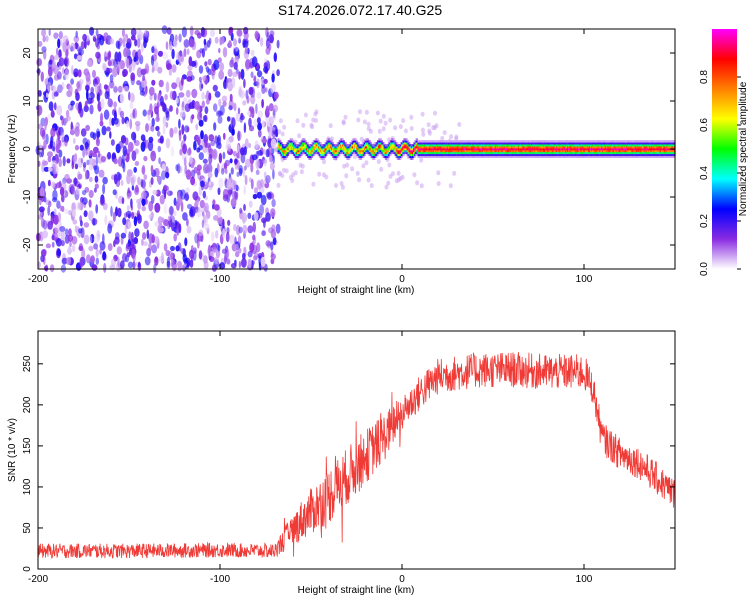  Describe the element at coordinates (402, 579) in the screenshot. I see `x-tick-label: 0` at that location.